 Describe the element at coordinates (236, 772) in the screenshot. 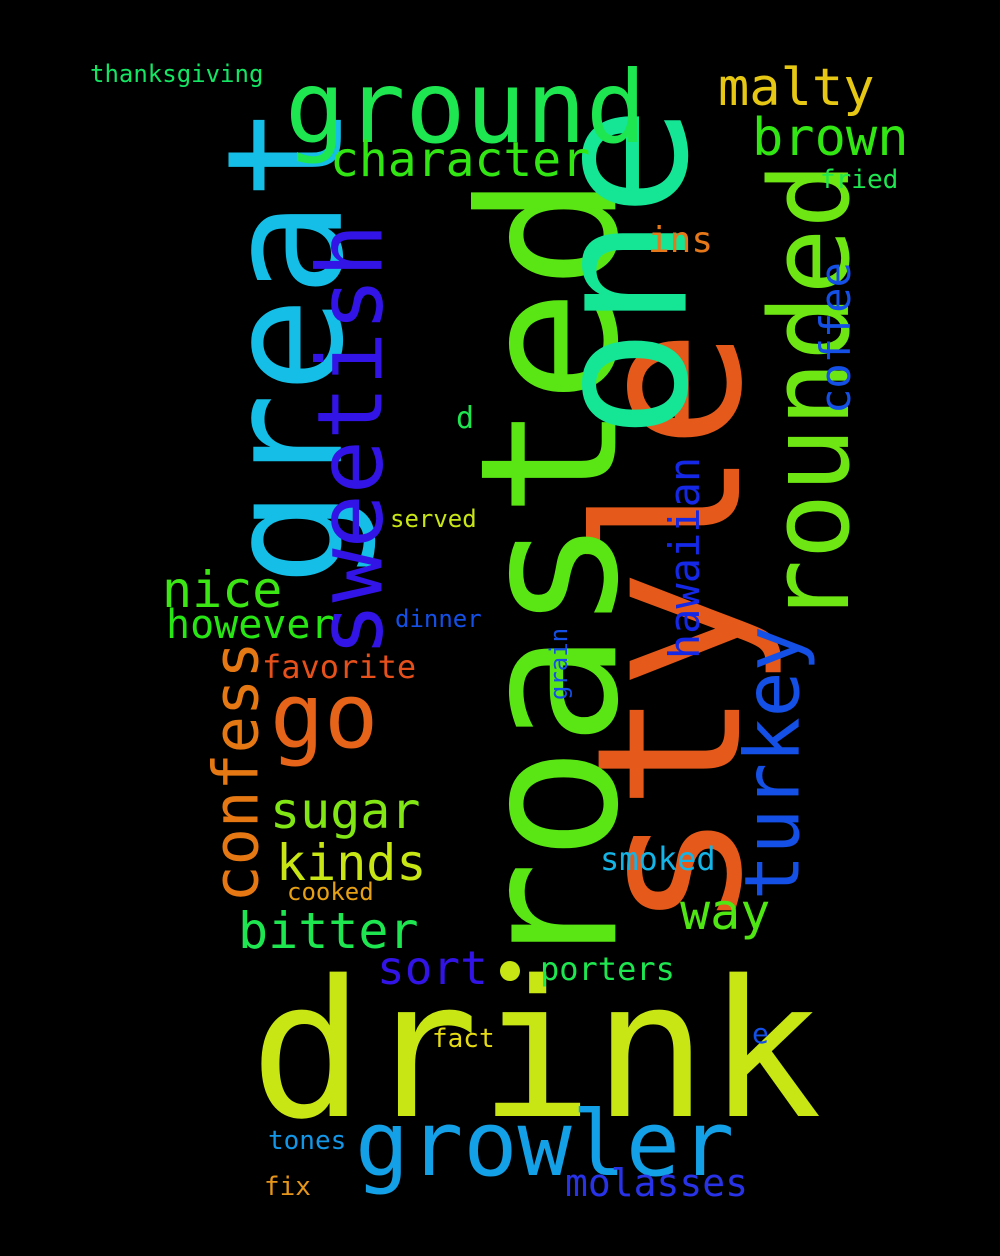

I see `word-confess: confess` at that location.